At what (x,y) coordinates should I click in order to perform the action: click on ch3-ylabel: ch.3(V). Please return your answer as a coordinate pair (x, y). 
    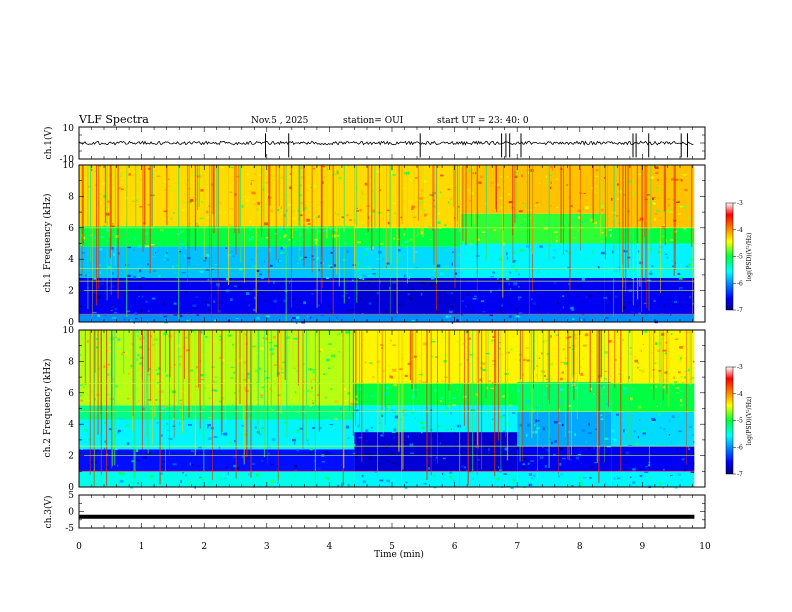
    Looking at the image, I should click on (48, 512).